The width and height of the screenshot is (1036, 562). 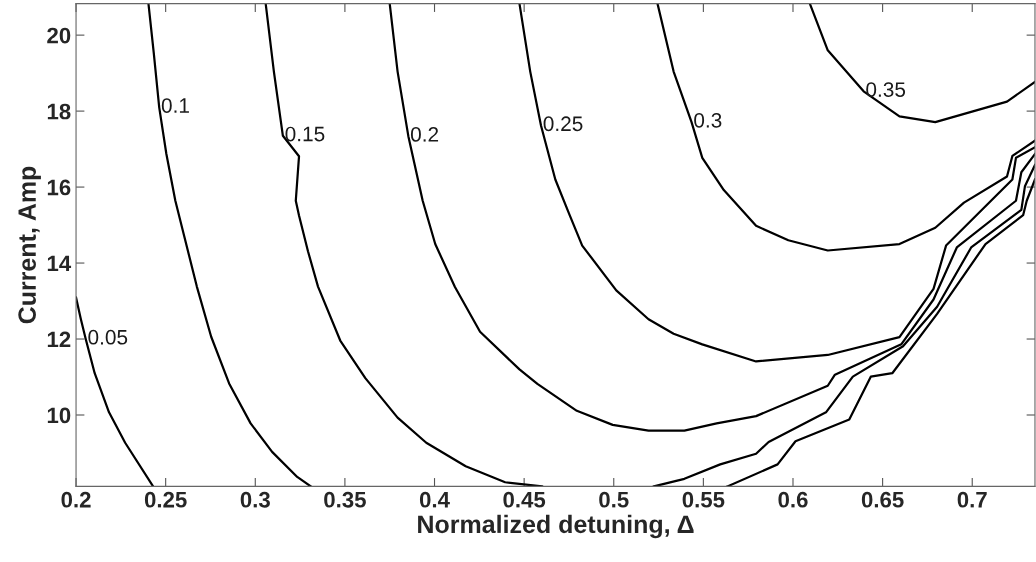 What do you see at coordinates (556, 526) in the screenshot?
I see `x-axis-title: Normalized detuning, Δ` at bounding box center [556, 526].